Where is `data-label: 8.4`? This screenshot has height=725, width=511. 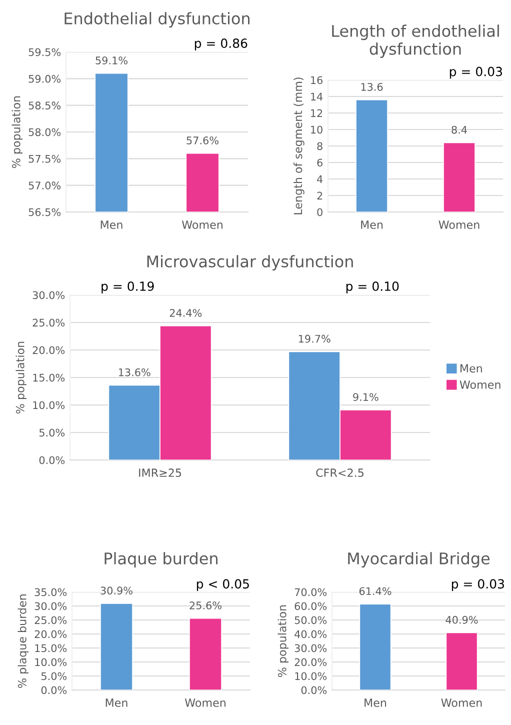
data-label: 8.4 is located at coordinates (459, 130).